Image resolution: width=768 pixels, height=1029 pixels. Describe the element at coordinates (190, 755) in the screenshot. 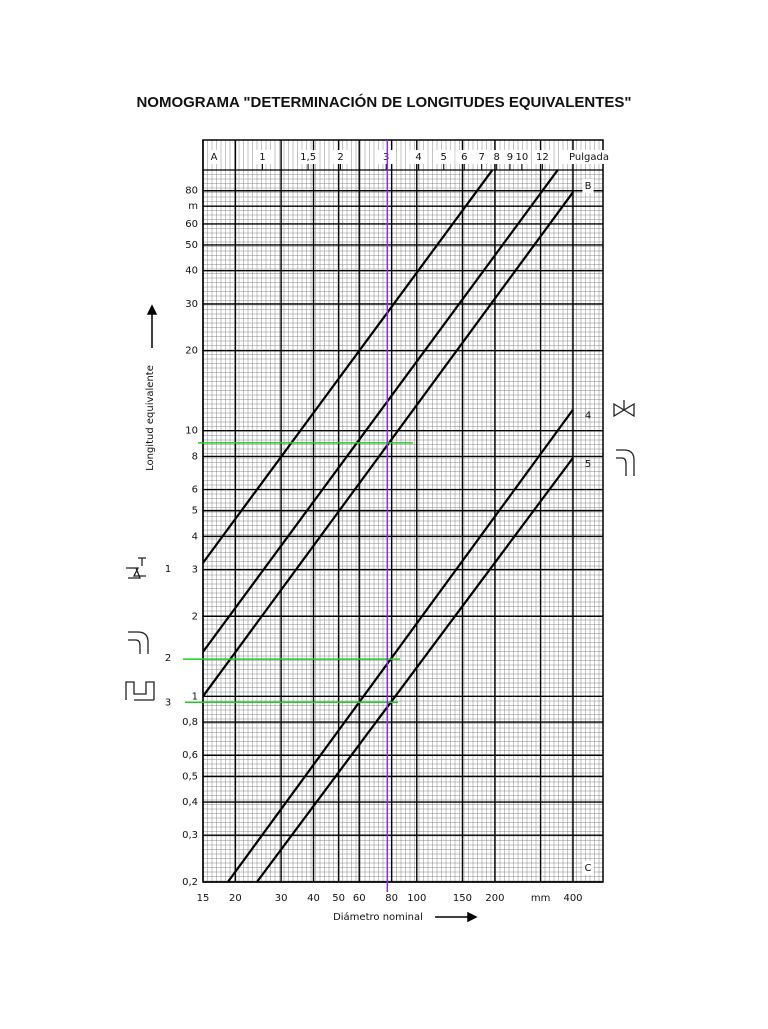

I see `y-tick-label: 0,6` at that location.